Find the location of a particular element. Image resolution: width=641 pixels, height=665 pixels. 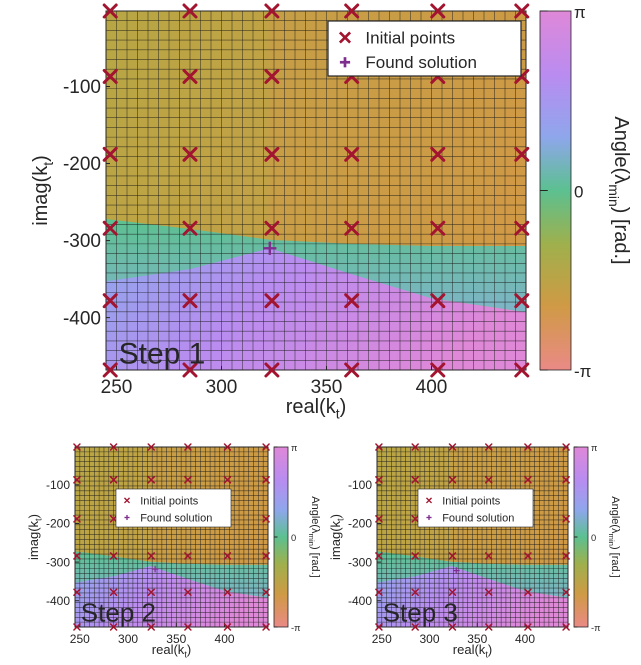

colorbar-tick-label: π is located at coordinates (594, 448).